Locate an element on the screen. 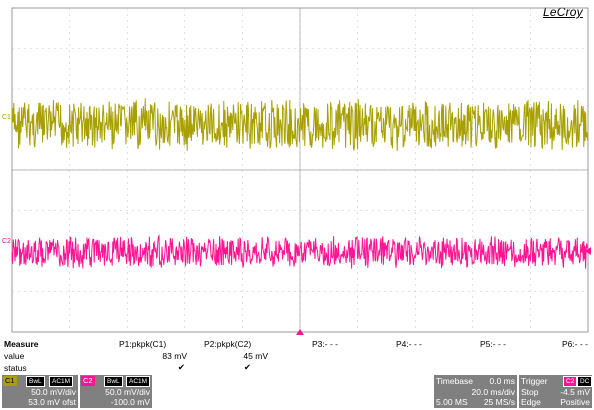  channel-1-descriptor: C1 BwL AC1M 50.0 mV/div 53.0 mV ofst is located at coordinates (40, 391).